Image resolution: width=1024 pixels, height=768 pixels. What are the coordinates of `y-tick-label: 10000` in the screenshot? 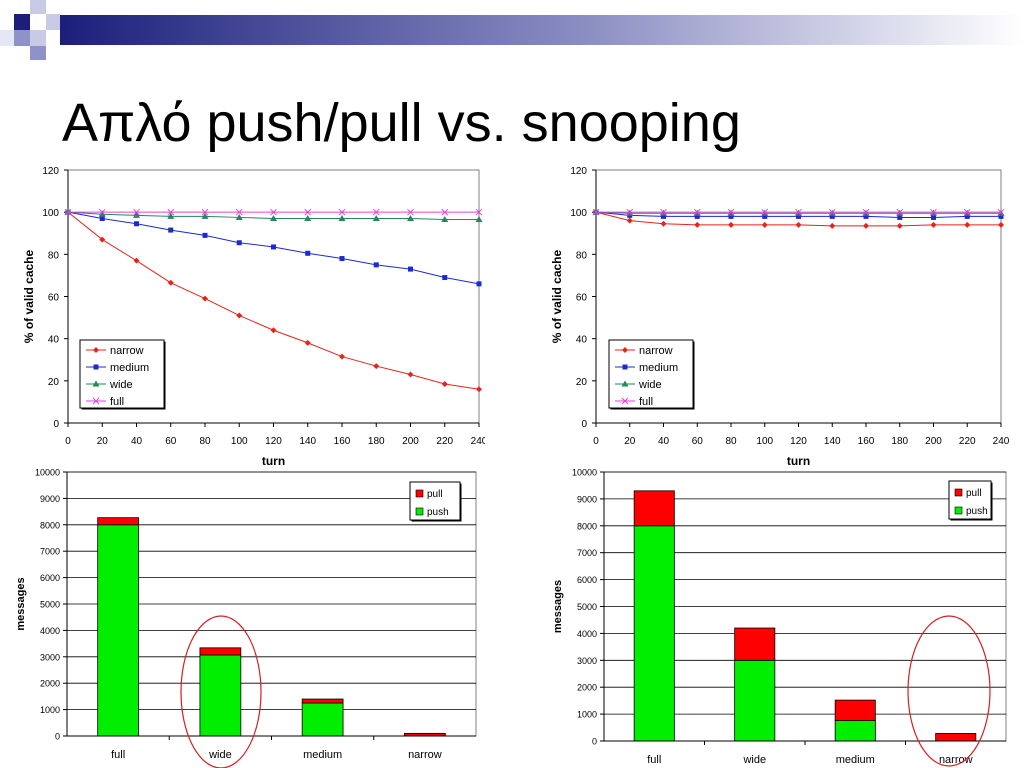 It's located at (584, 473).